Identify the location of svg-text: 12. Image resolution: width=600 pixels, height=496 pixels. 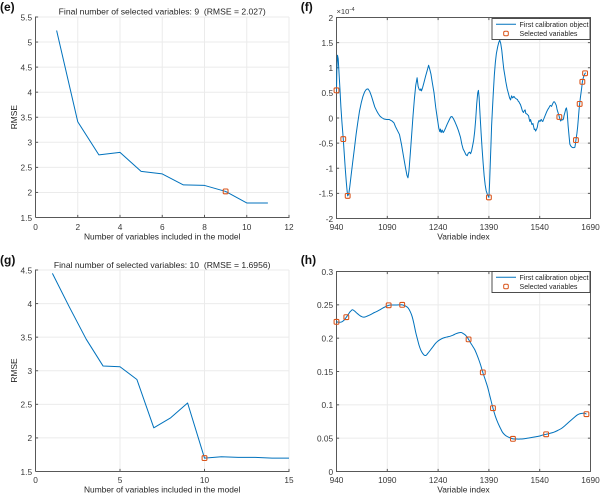
(289, 227).